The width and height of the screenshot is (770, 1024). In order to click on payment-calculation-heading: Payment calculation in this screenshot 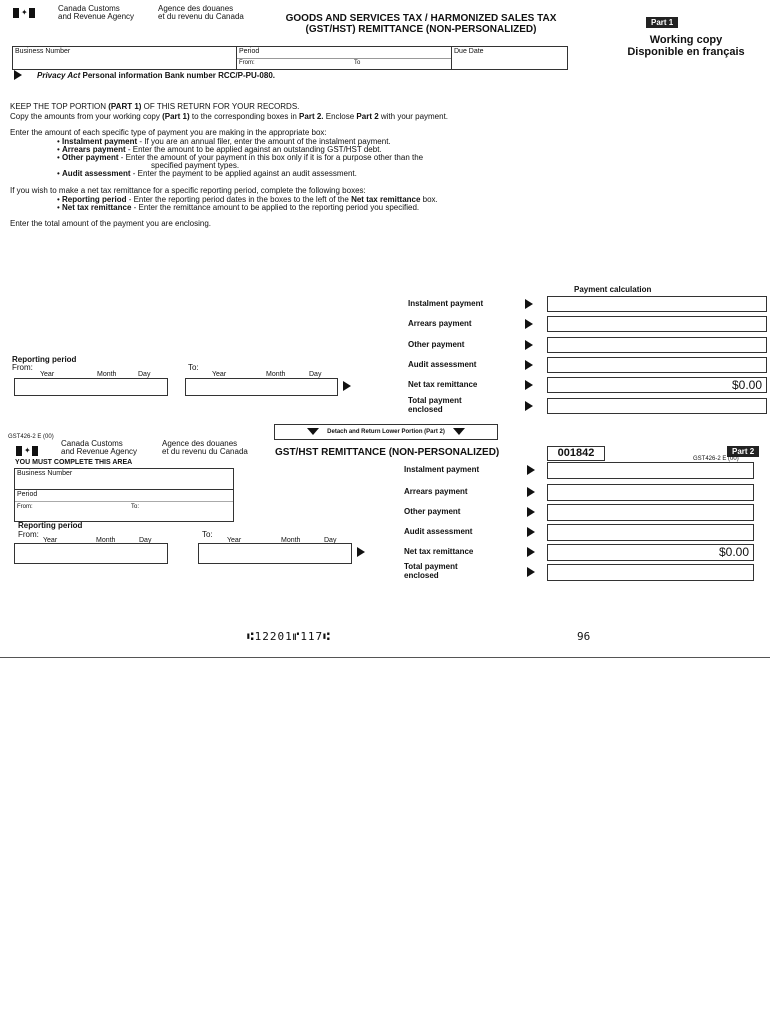, I will do `click(613, 289)`.